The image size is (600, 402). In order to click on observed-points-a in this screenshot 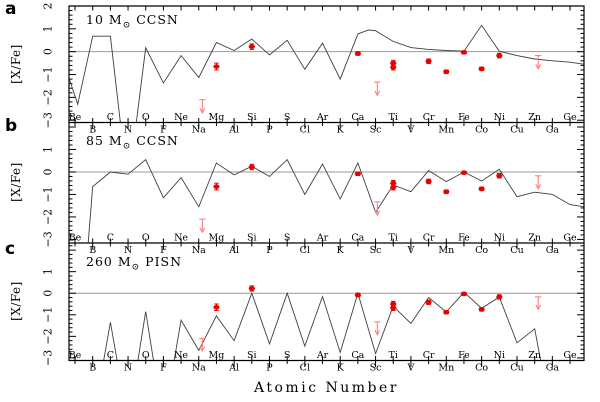, I will do `click(370, 79)`.